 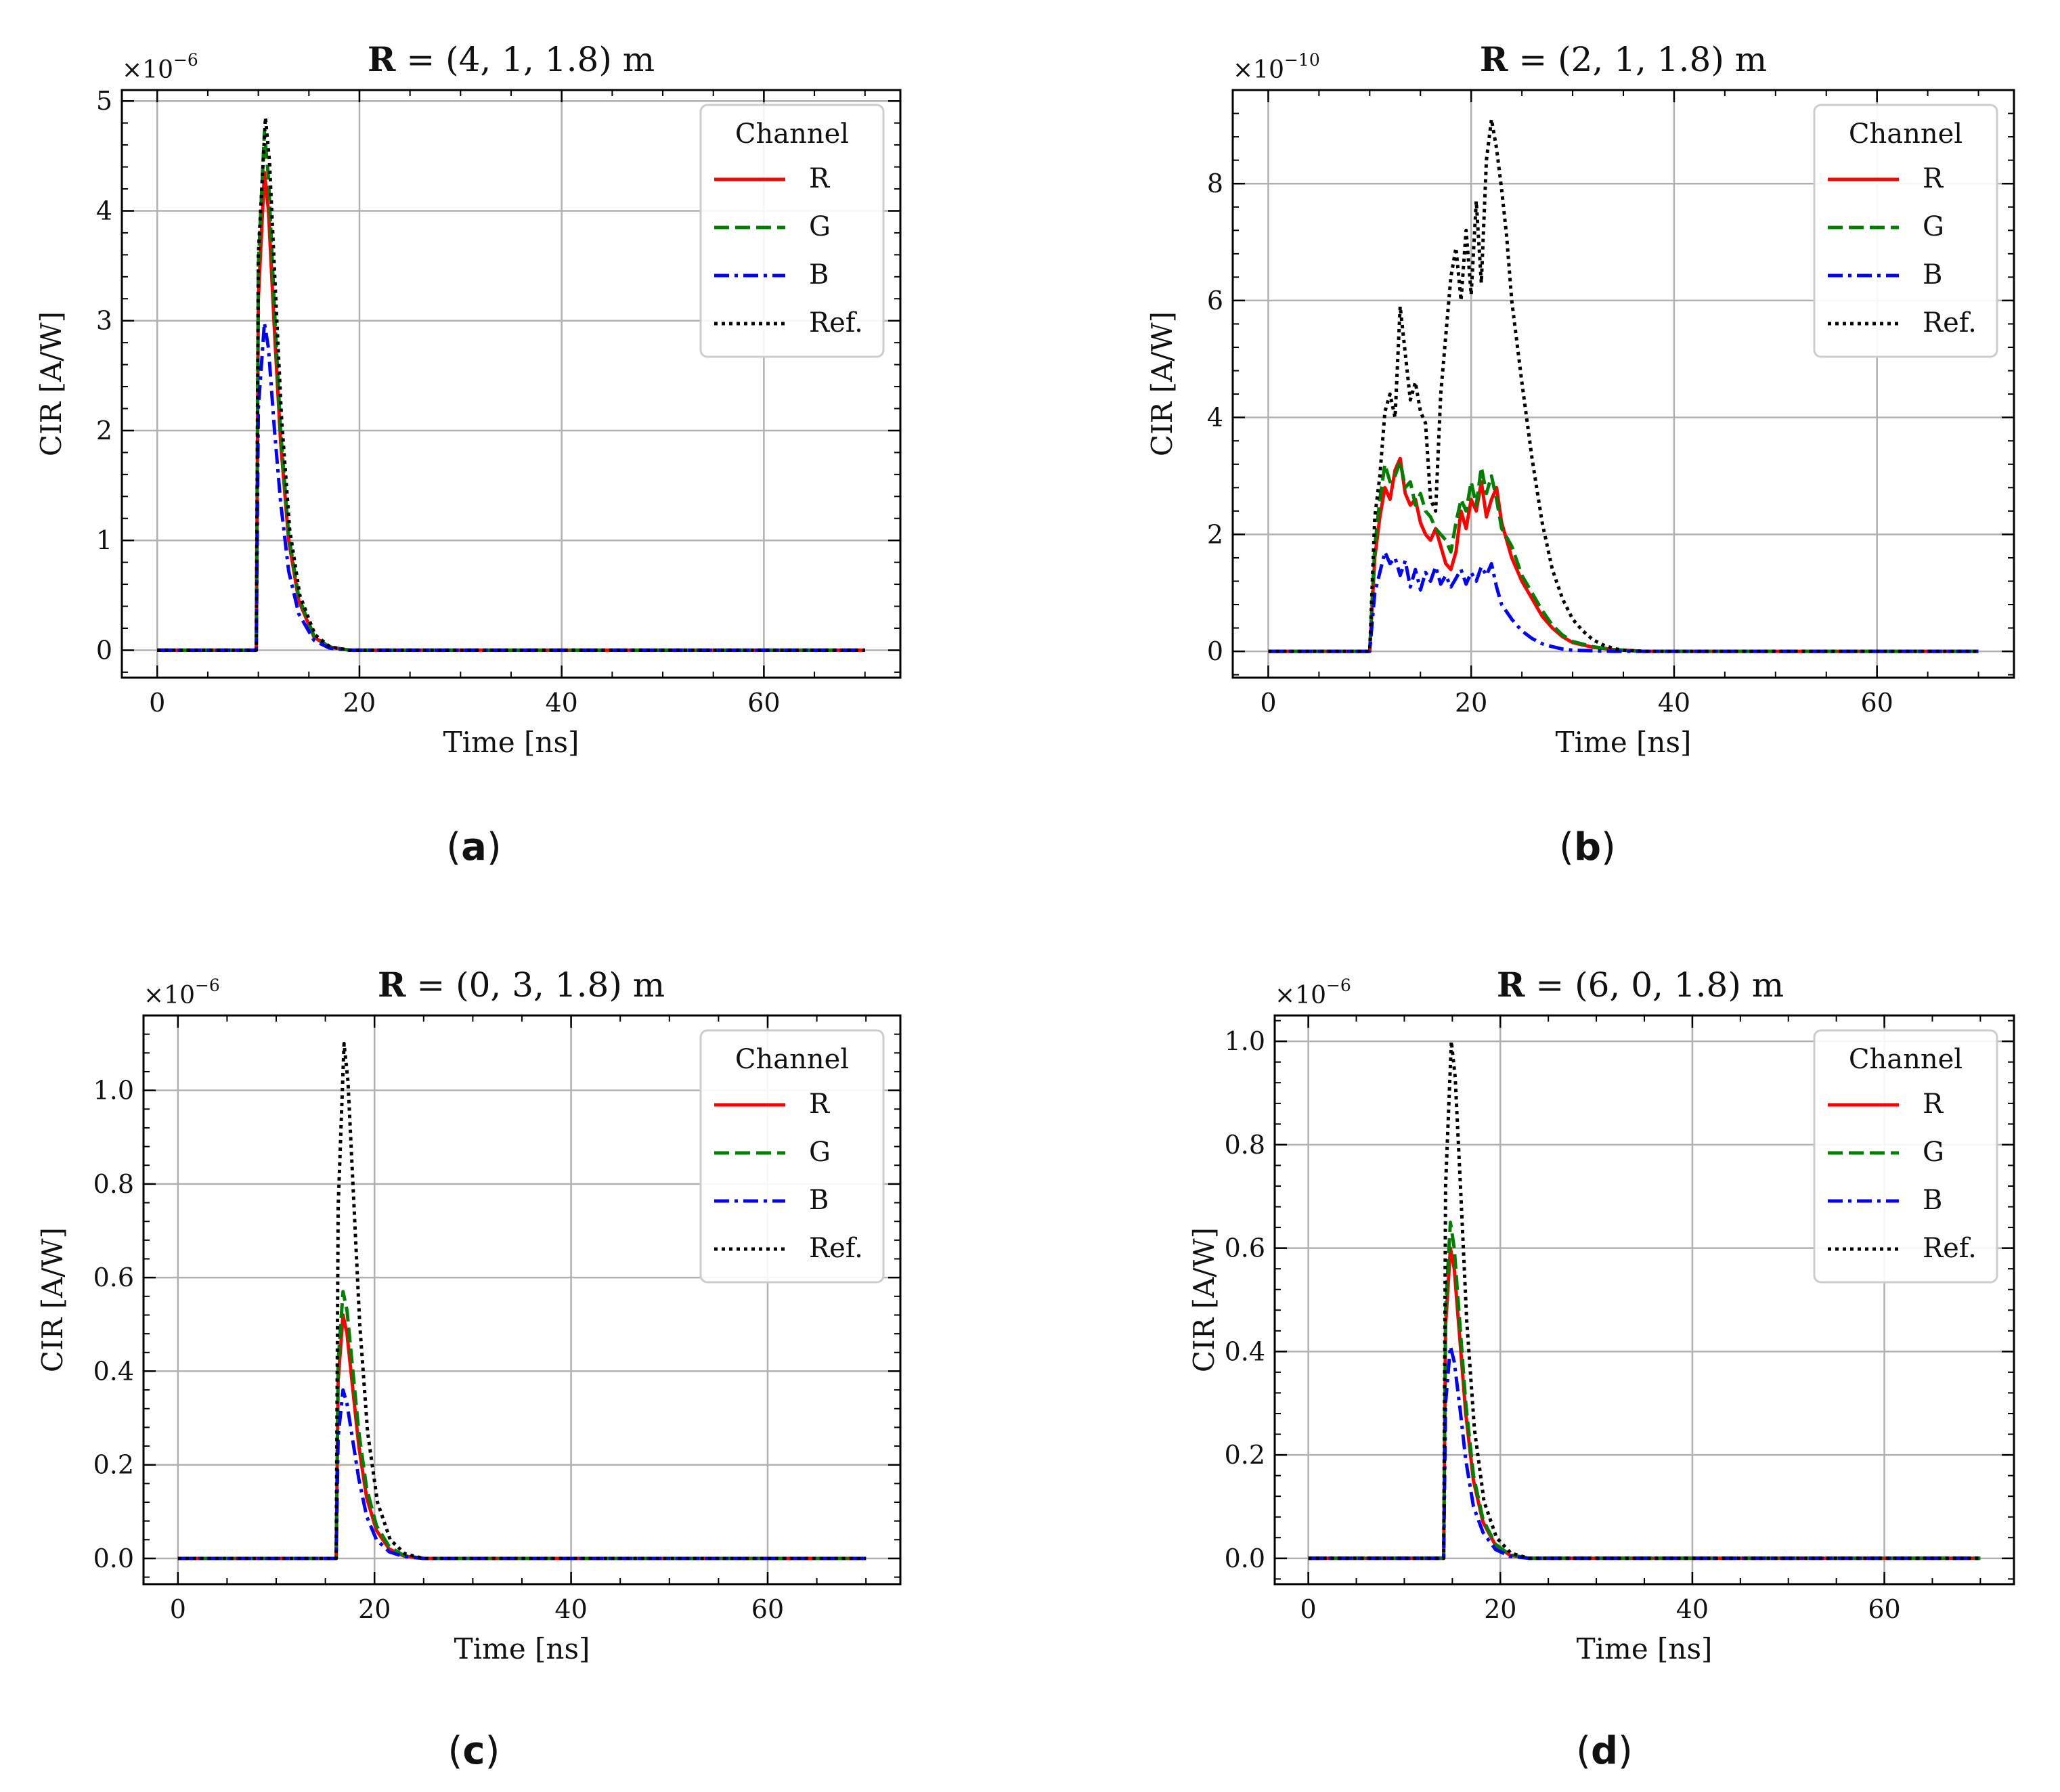 What do you see at coordinates (113, 1091) in the screenshot?
I see `y-tick-label: 1.0` at bounding box center [113, 1091].